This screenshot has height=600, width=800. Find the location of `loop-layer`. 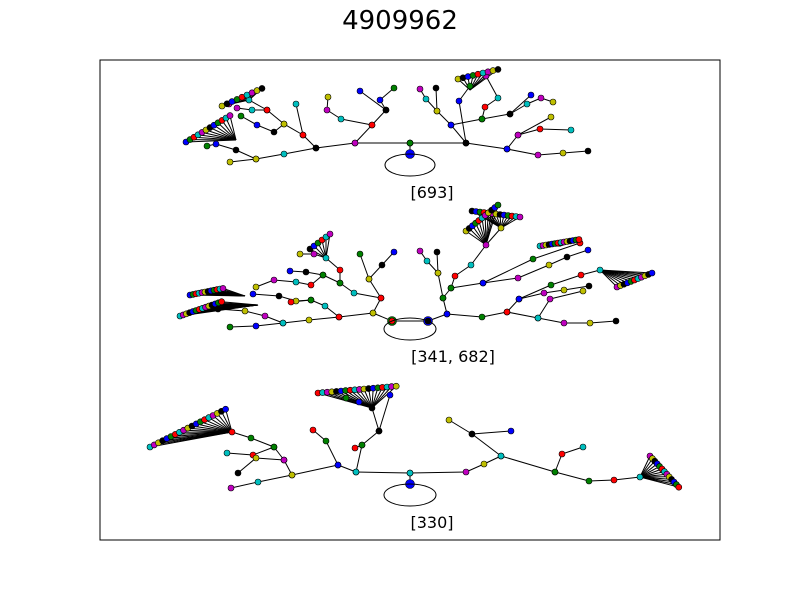

loop-layer is located at coordinates (410, 330).